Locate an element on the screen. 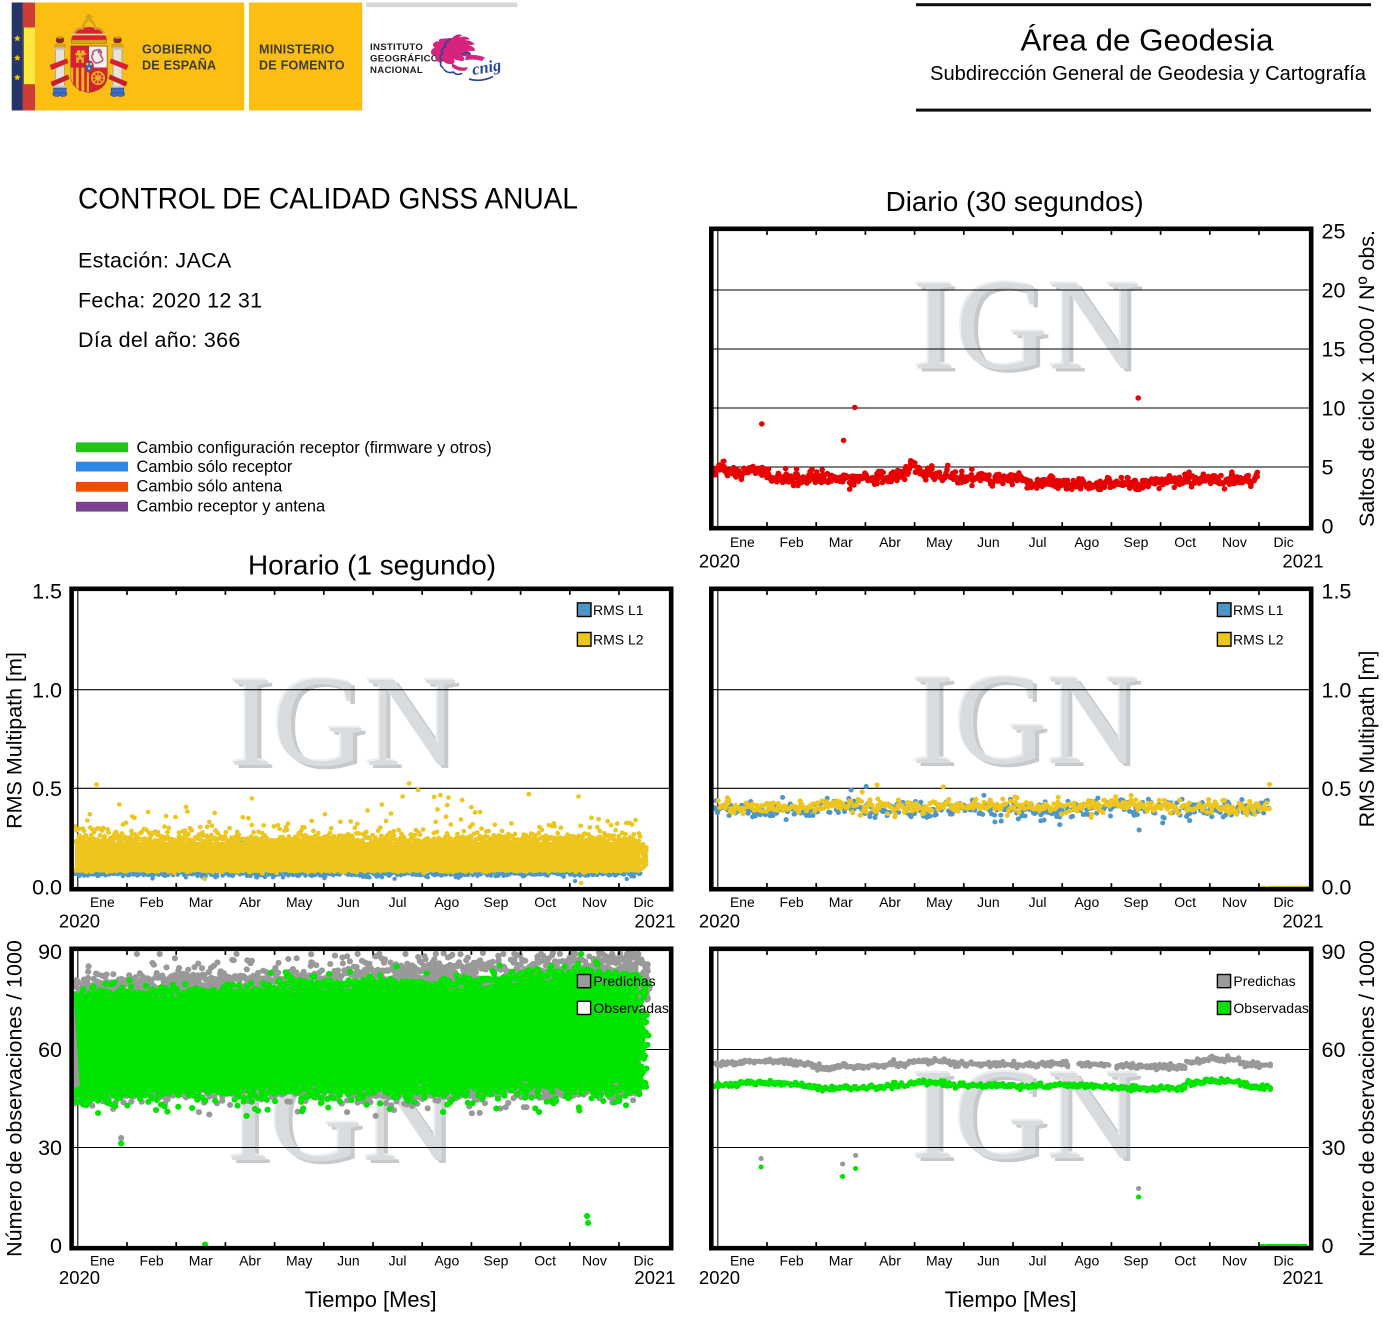 This screenshot has width=1383, height=1318. svg-text: cnig is located at coordinates (486, 67).